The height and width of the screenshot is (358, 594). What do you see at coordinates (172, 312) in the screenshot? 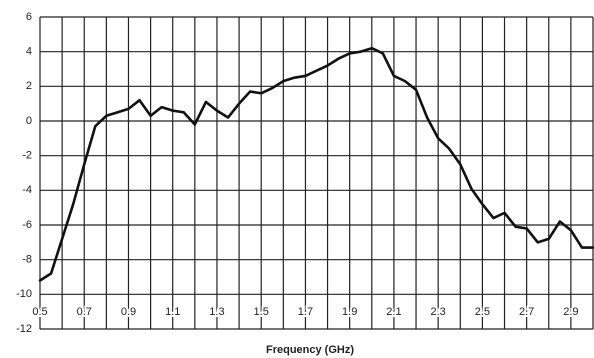
I see `x-tick-label: 1.1` at bounding box center [172, 312].